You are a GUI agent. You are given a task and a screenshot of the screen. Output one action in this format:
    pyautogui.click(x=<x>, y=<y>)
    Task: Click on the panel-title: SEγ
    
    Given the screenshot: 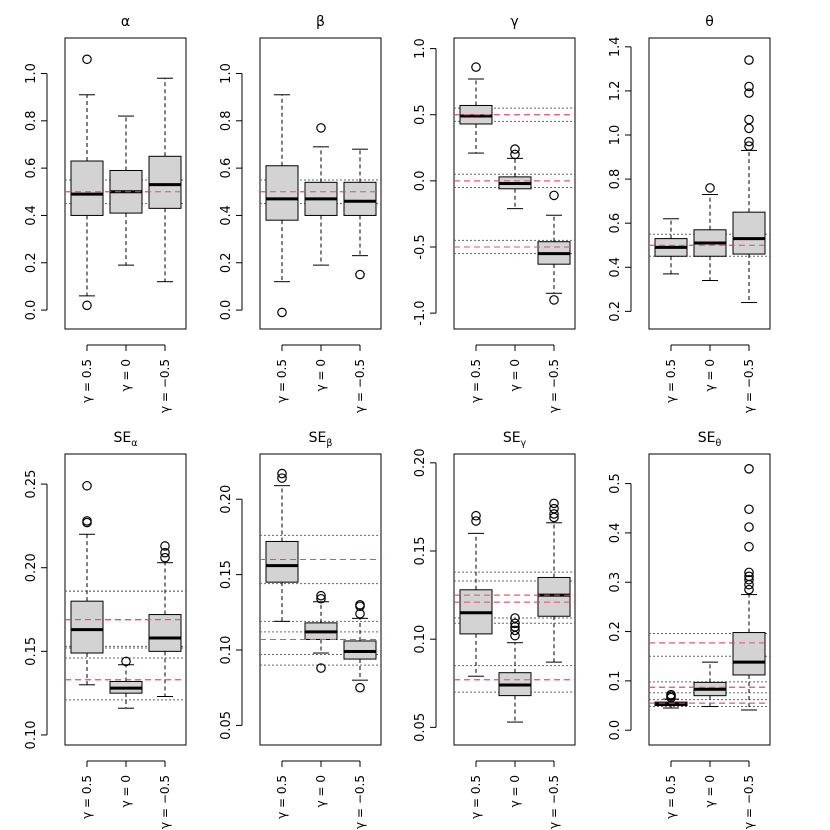 What is the action you would take?
    pyautogui.click(x=515, y=439)
    